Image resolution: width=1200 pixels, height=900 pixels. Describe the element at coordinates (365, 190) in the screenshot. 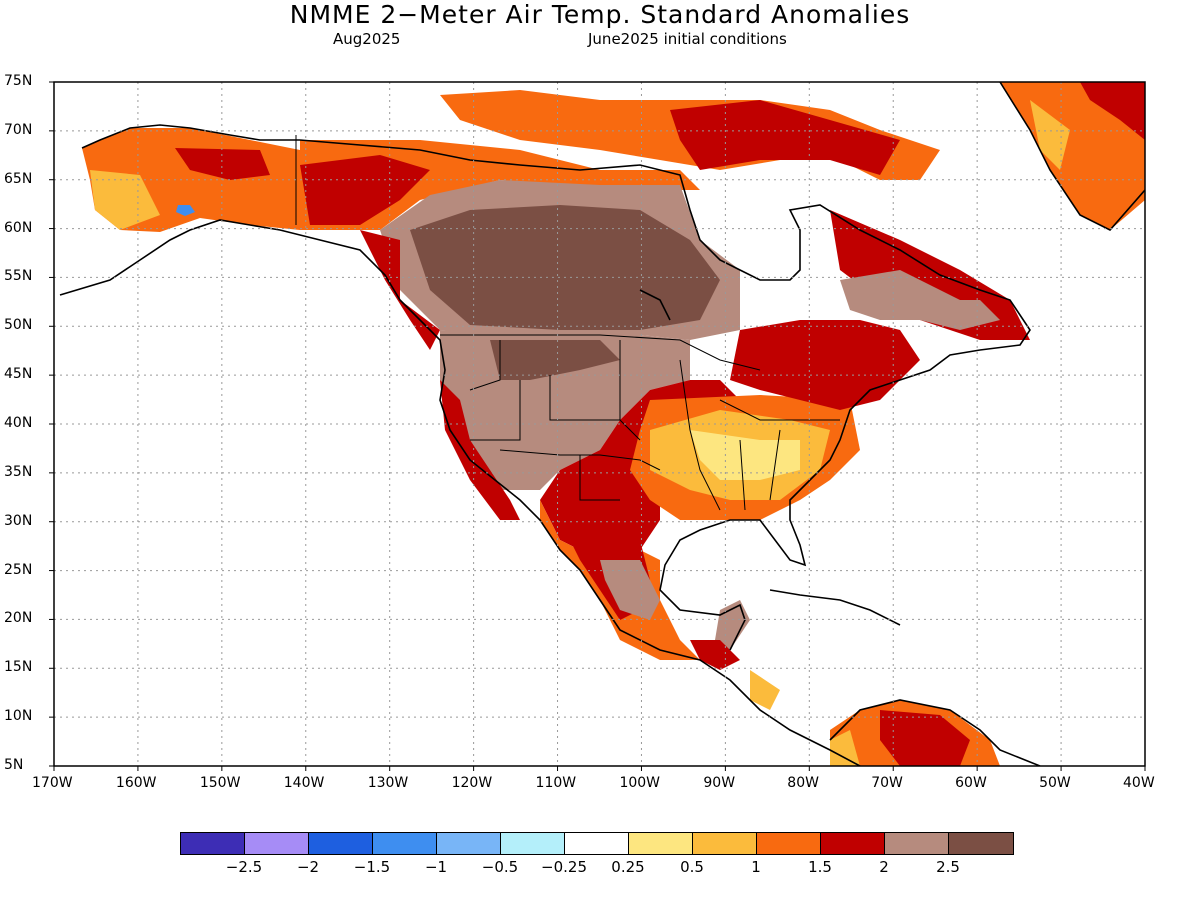

I see `nwt-red` at that location.